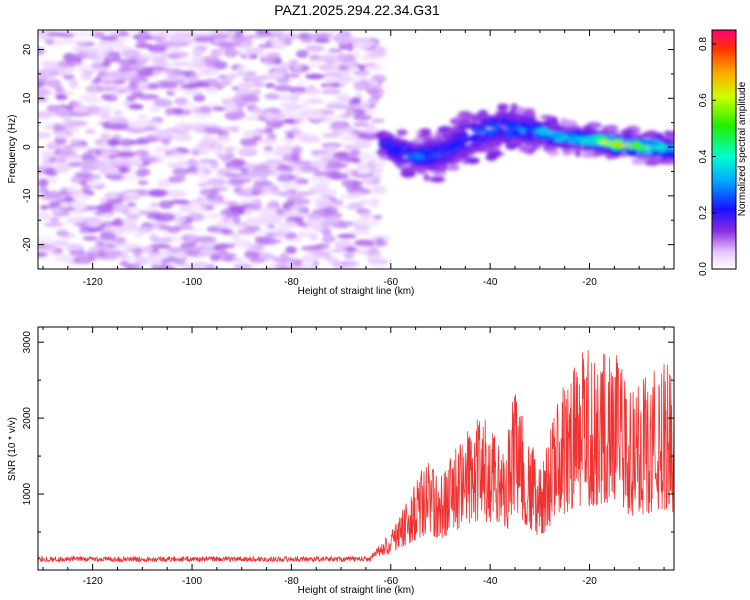 The height and width of the screenshot is (600, 750). Describe the element at coordinates (703, 44) in the screenshot. I see `colorbar-tick-label: 0.8` at that location.